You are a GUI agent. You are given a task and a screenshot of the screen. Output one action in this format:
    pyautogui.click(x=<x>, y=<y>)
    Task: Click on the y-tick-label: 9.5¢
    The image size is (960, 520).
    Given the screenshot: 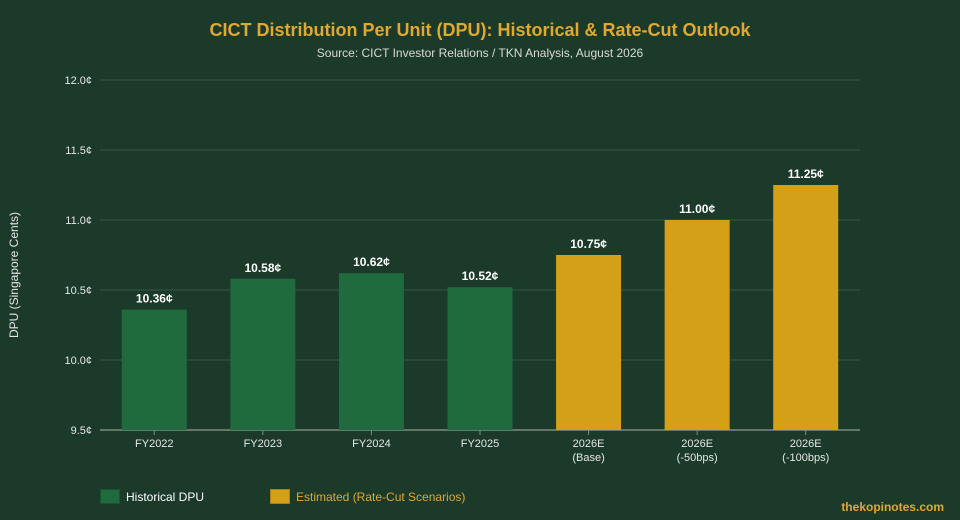 What is the action you would take?
    pyautogui.click(x=81, y=431)
    